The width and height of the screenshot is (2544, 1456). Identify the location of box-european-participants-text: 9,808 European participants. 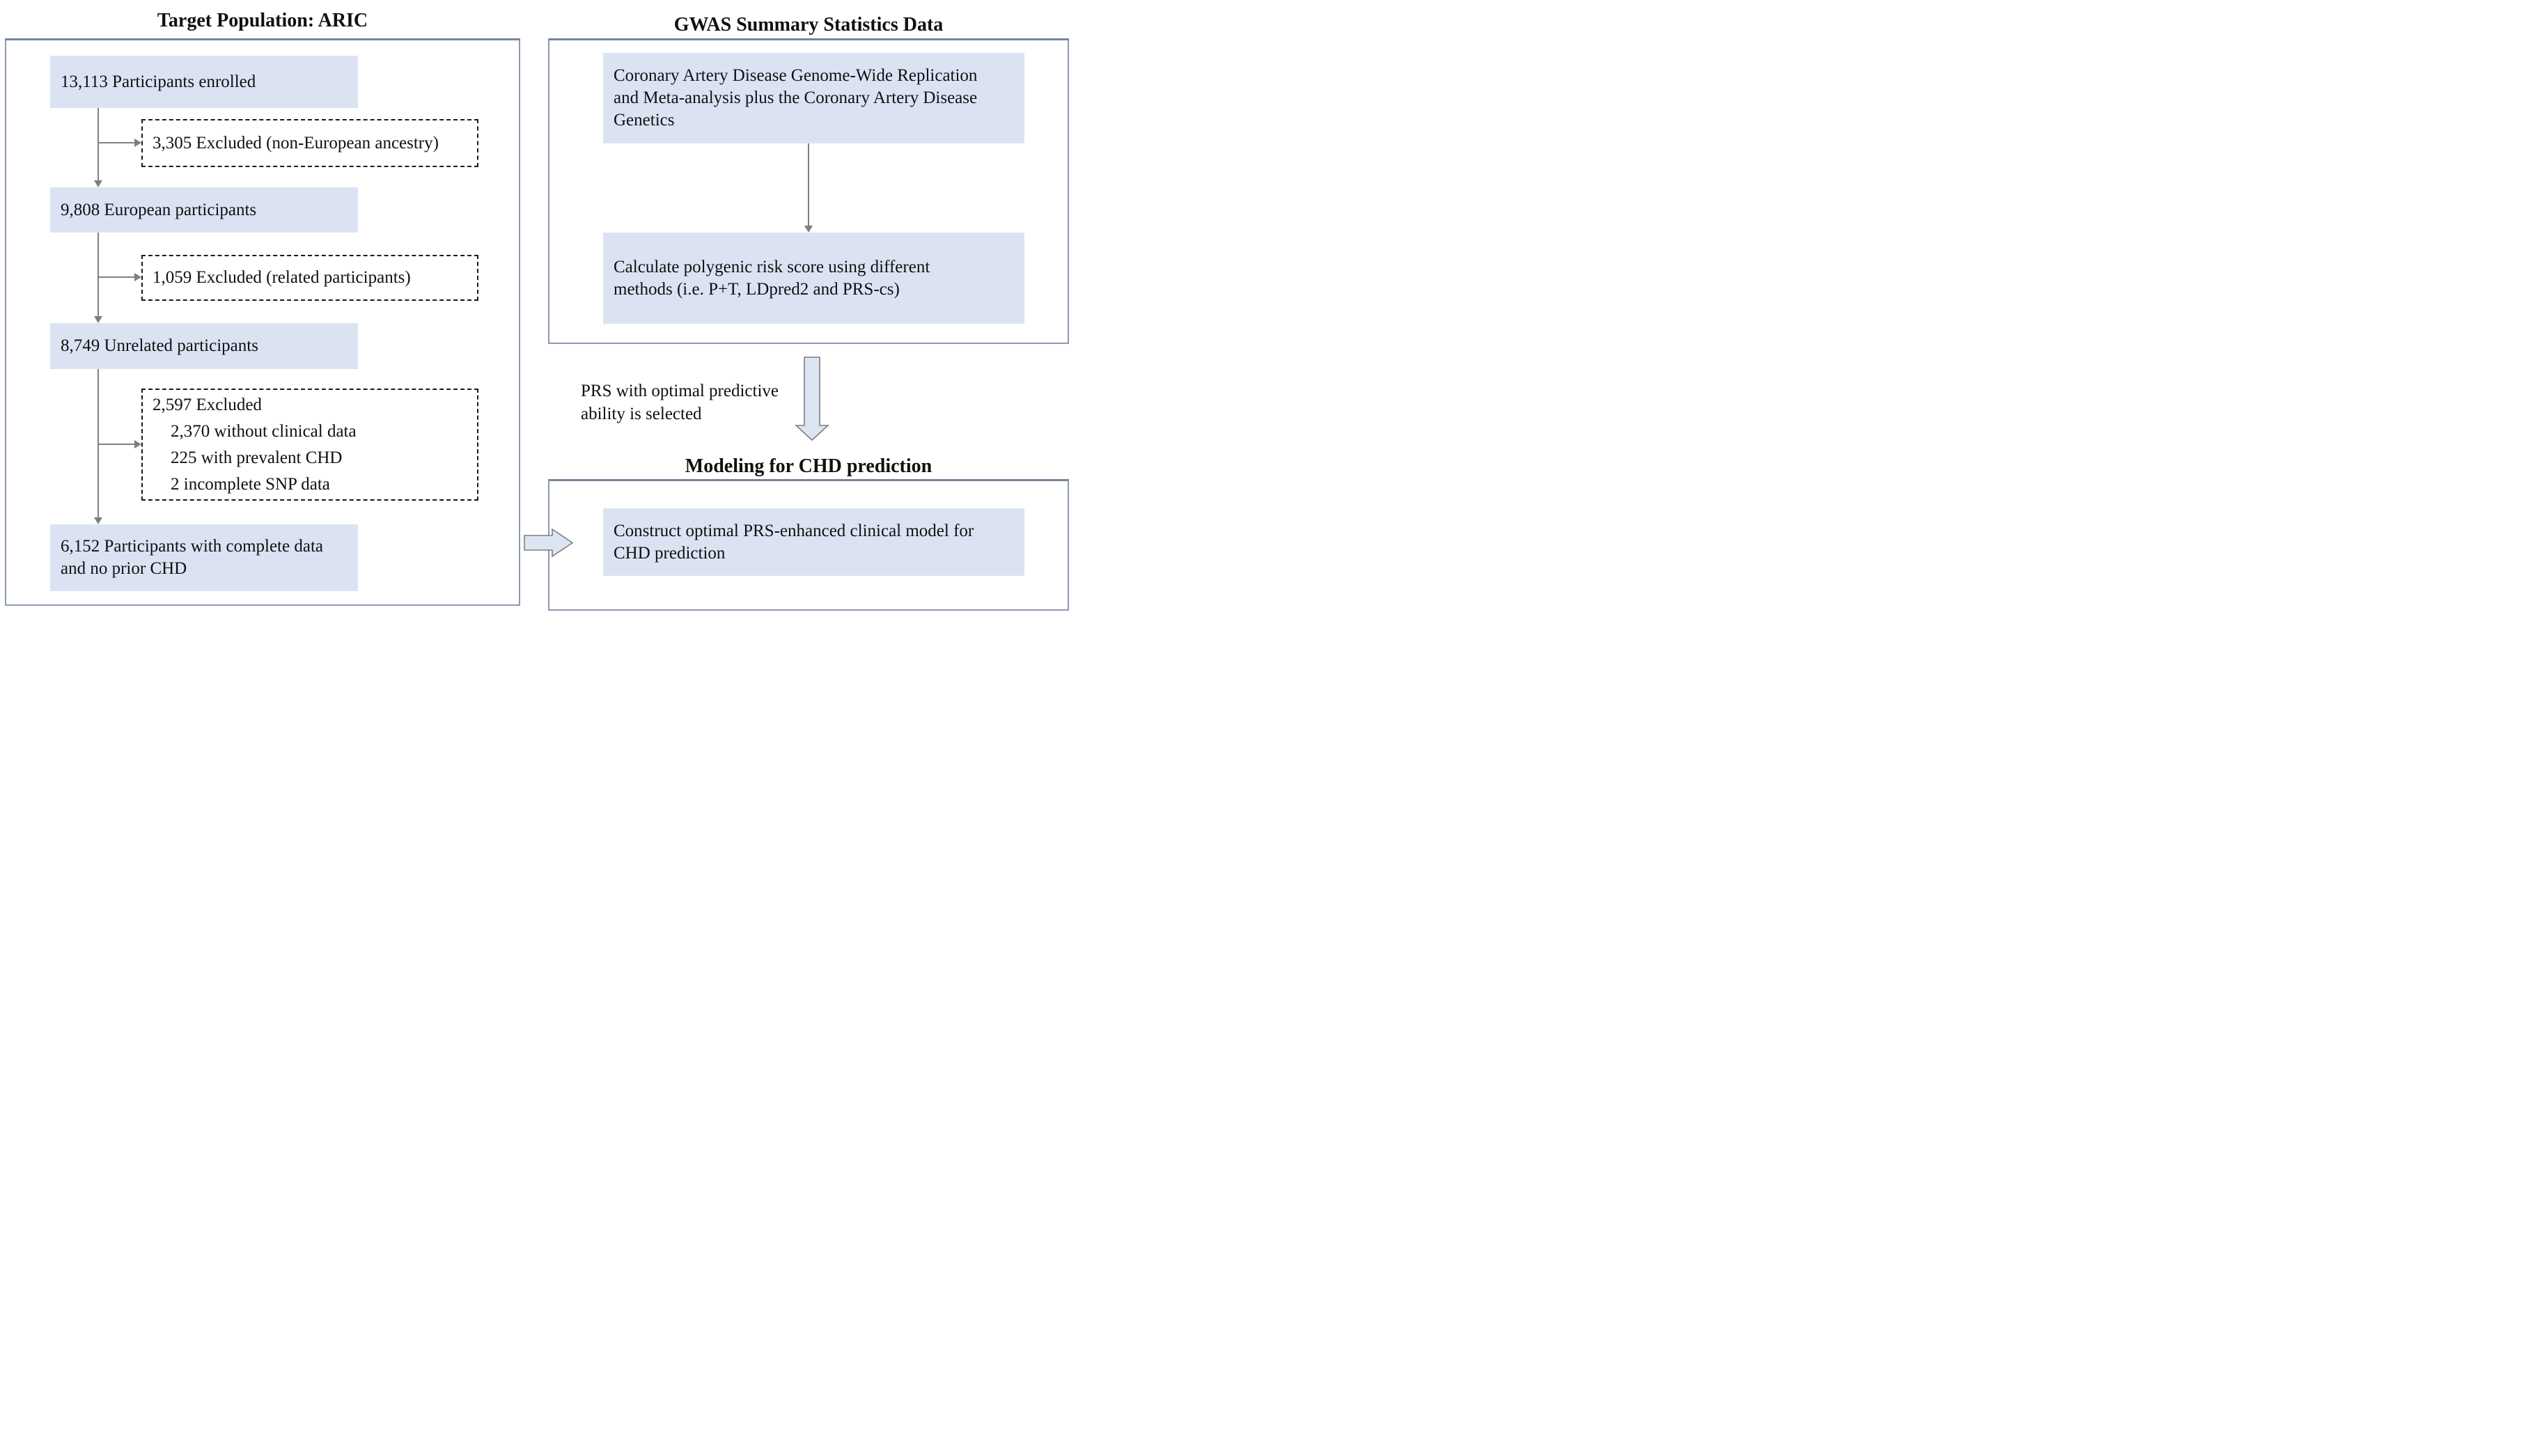
(159, 209).